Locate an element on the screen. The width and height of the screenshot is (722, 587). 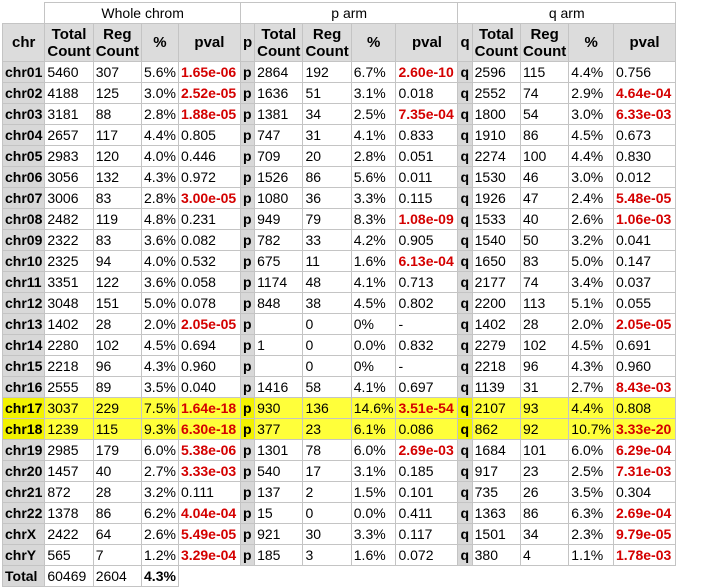
q-reg-count: 34 is located at coordinates (544, 534).